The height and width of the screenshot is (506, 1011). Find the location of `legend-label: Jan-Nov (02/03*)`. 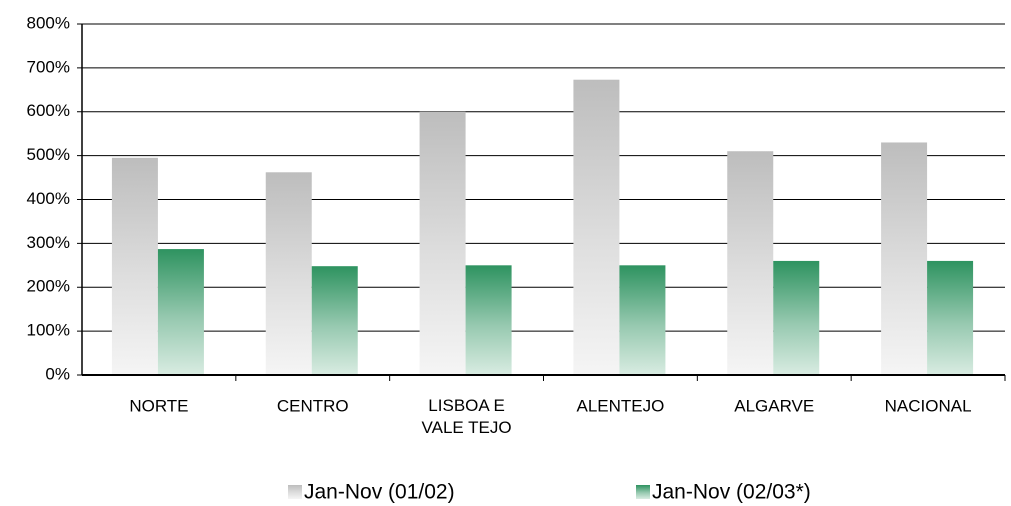

legend-label: Jan-Nov (02/03*) is located at coordinates (731, 492).